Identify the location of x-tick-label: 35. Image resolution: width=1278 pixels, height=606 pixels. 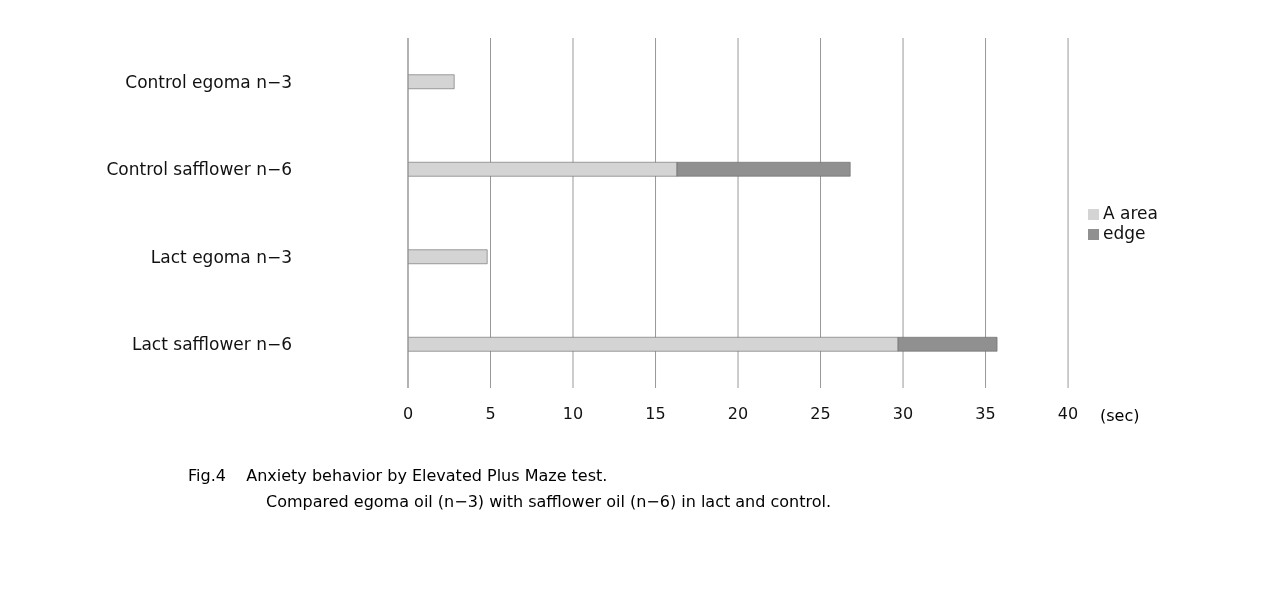
(985, 414).